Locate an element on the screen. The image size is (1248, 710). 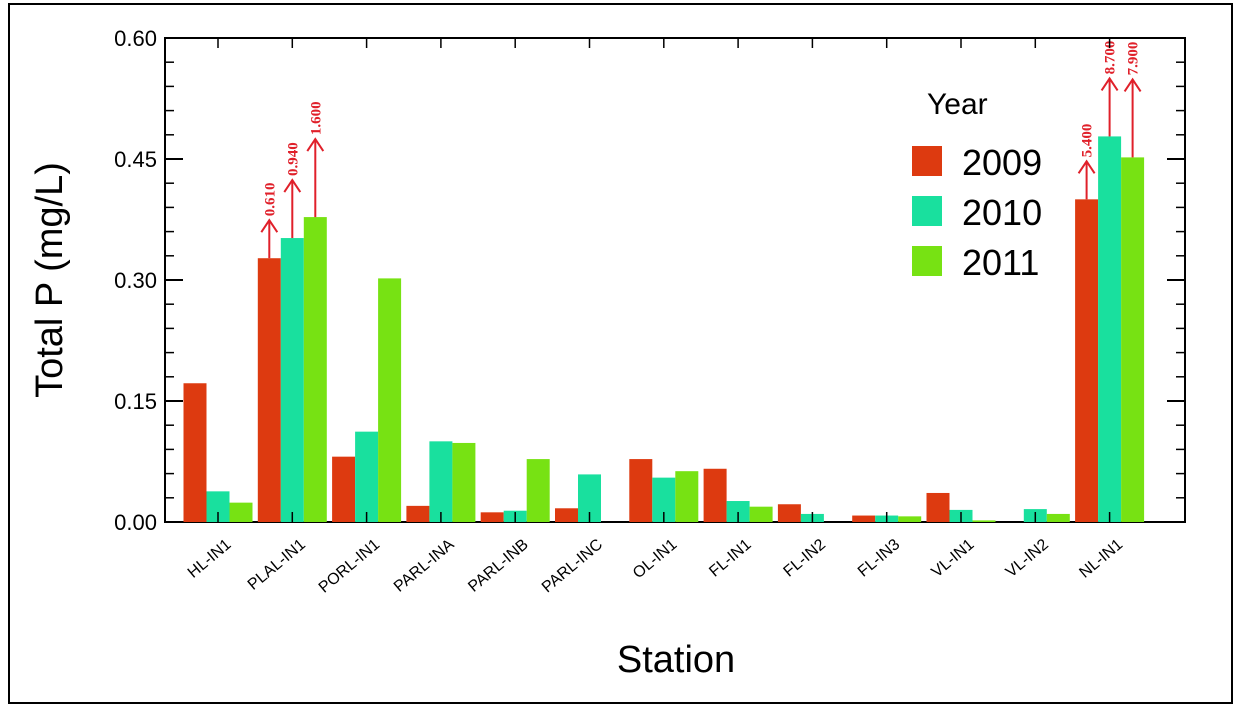
annotation-label: 5.400 is located at coordinates (1088, 141).